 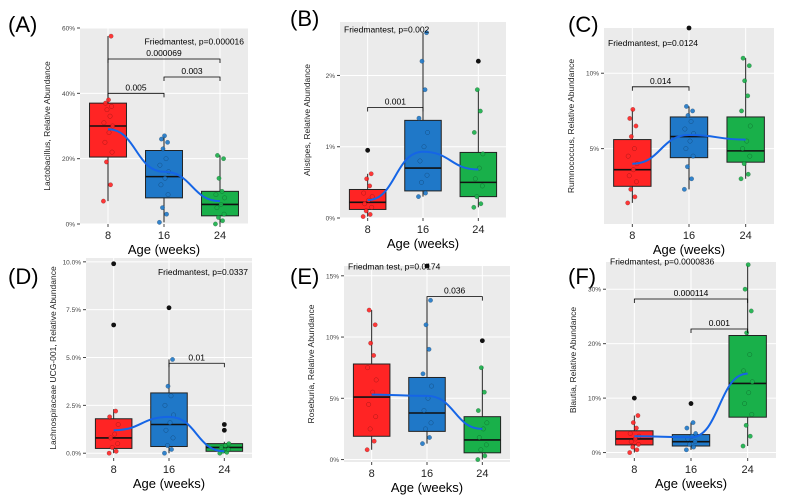 What do you see at coordinates (689, 249) in the screenshot?
I see `x-axis-label-c: Age (weeks)` at bounding box center [689, 249].